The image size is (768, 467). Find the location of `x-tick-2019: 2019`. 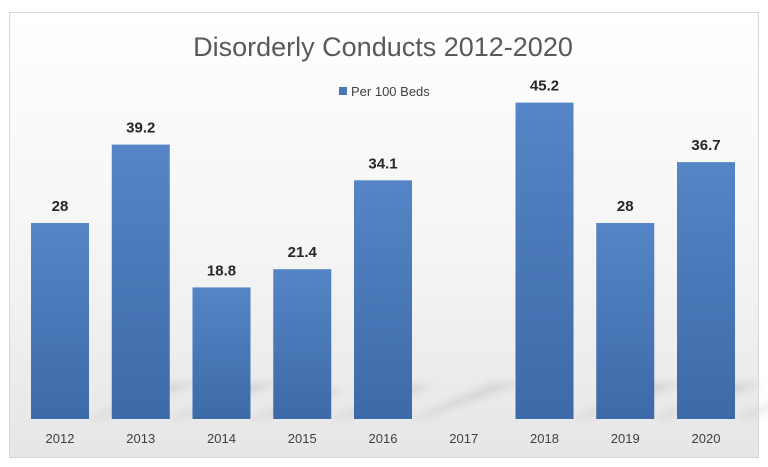

x-tick-2019: 2019 is located at coordinates (625, 438).